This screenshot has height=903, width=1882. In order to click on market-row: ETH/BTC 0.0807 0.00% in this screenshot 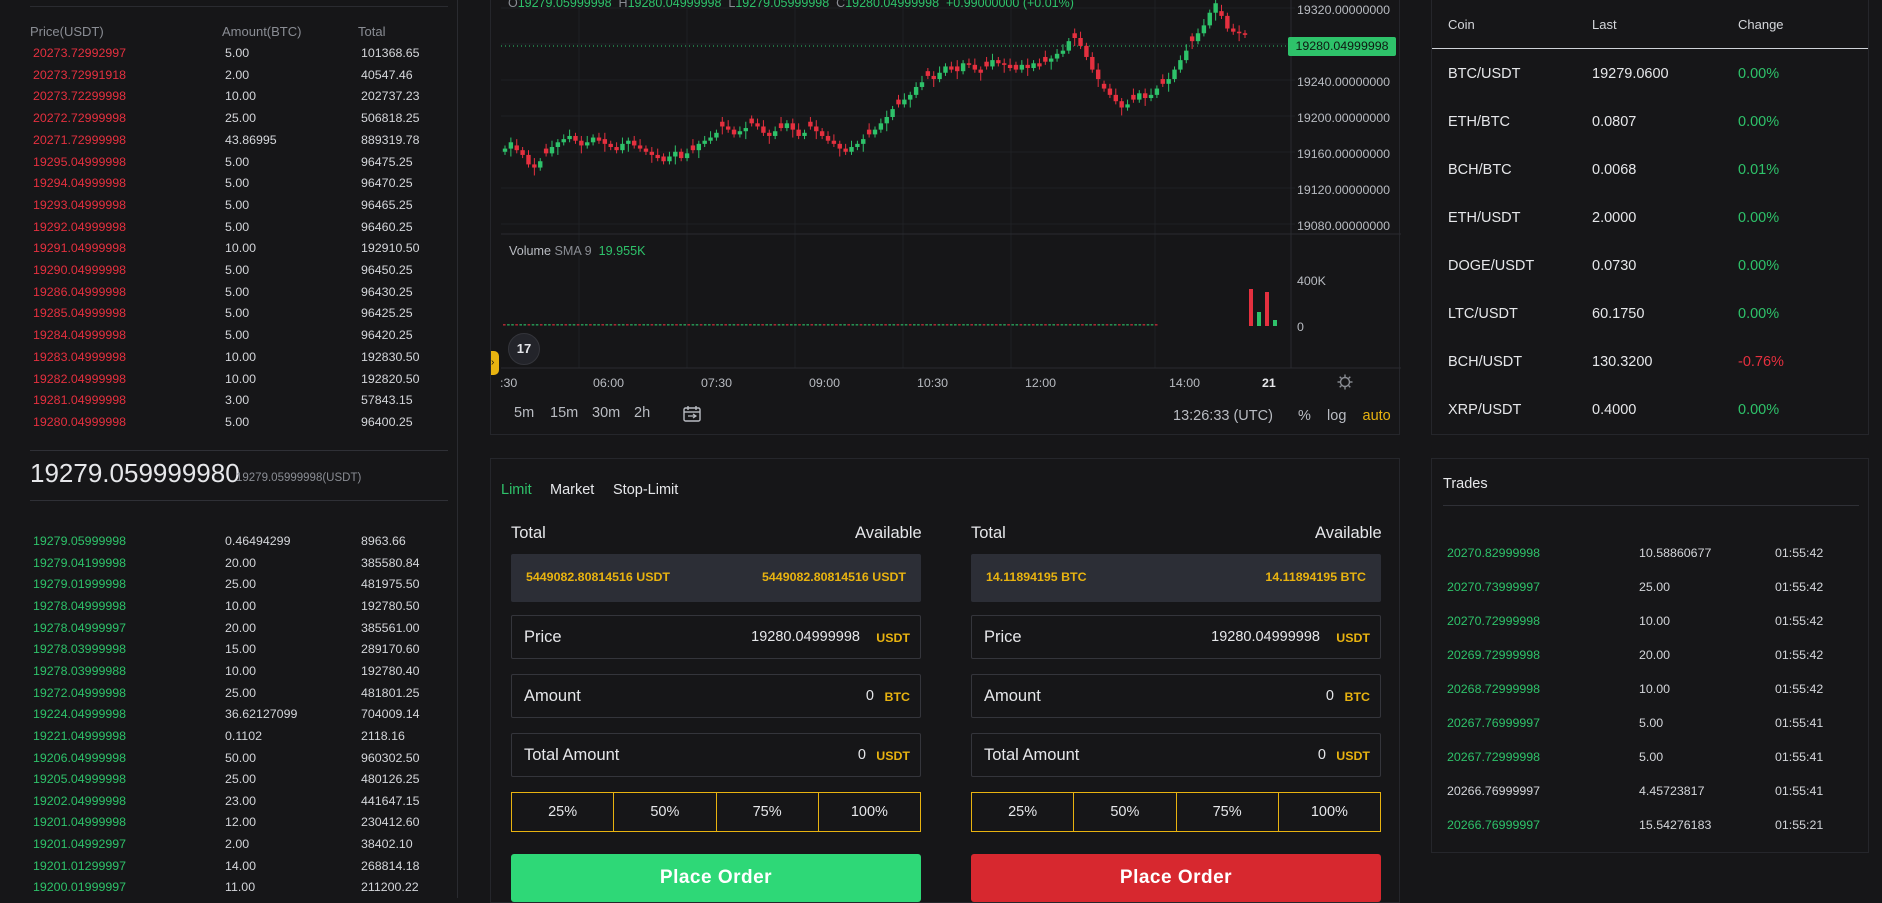, I will do `click(1658, 138)`.